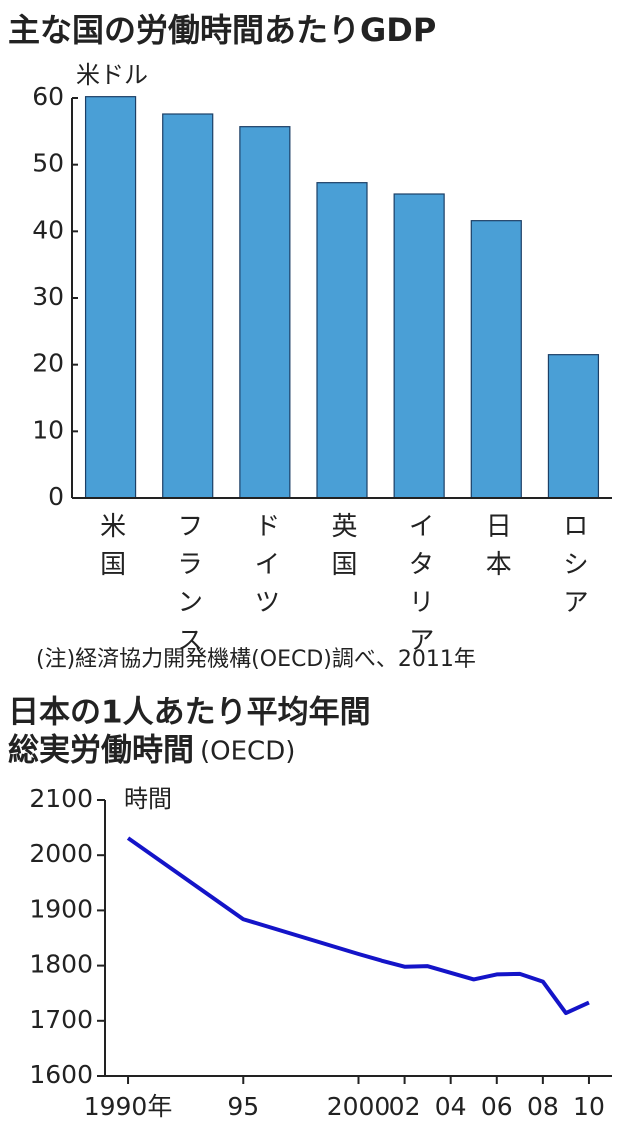 The height and width of the screenshot is (1132, 630). Describe the element at coordinates (265, 569) in the screenshot. I see `x-tick-label: ドイツ` at that location.